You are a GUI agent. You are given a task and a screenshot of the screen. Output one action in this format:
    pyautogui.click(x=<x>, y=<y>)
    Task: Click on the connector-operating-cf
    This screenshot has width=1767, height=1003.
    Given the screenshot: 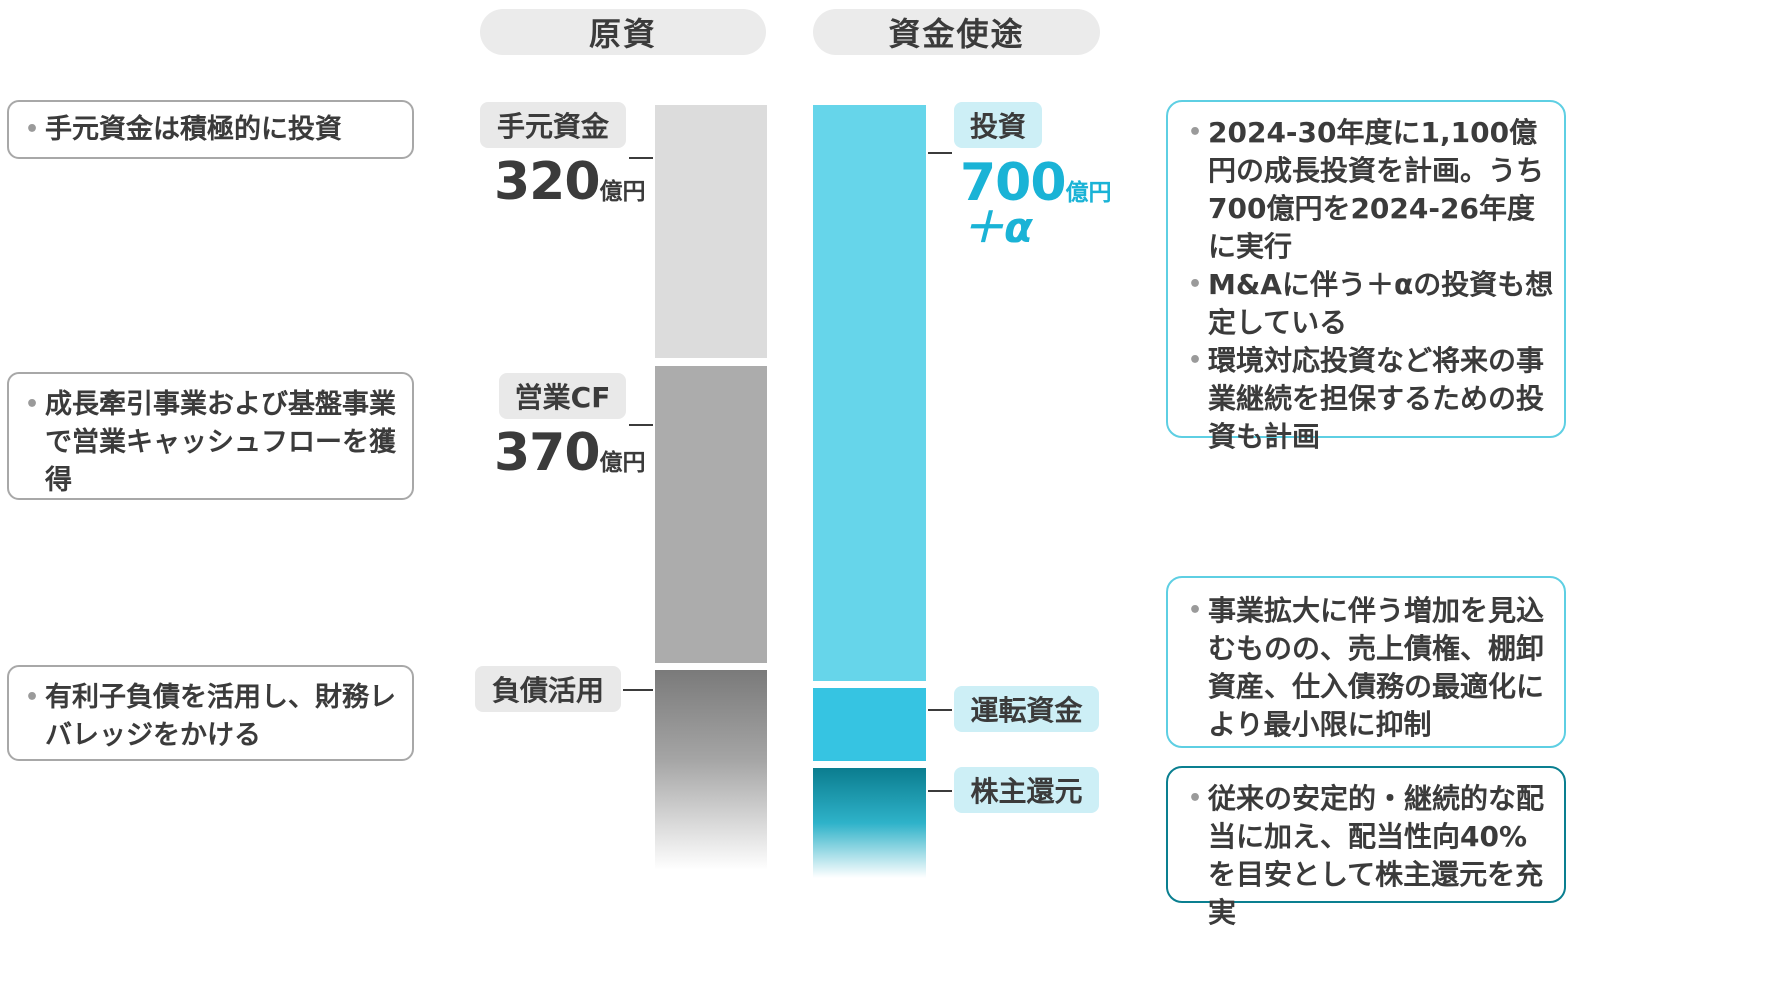 What is the action you would take?
    pyautogui.click(x=641, y=425)
    